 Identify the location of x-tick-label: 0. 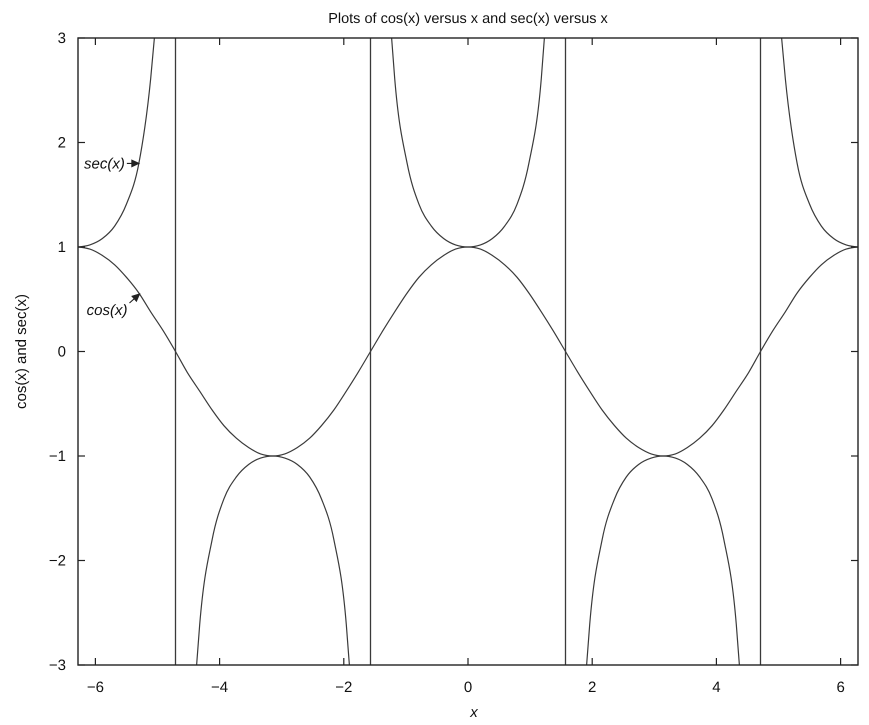
(468, 687).